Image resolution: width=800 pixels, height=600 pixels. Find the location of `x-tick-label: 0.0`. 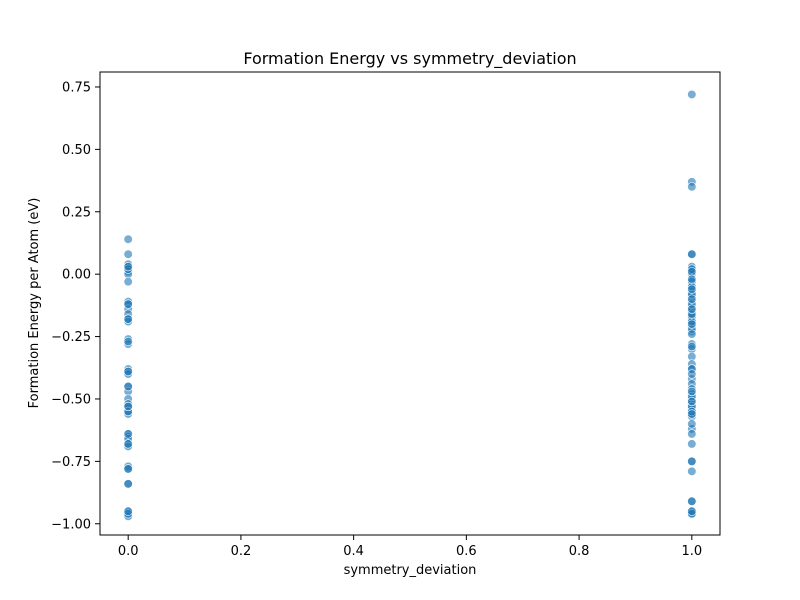

x-tick-label: 0.0 is located at coordinates (128, 551).